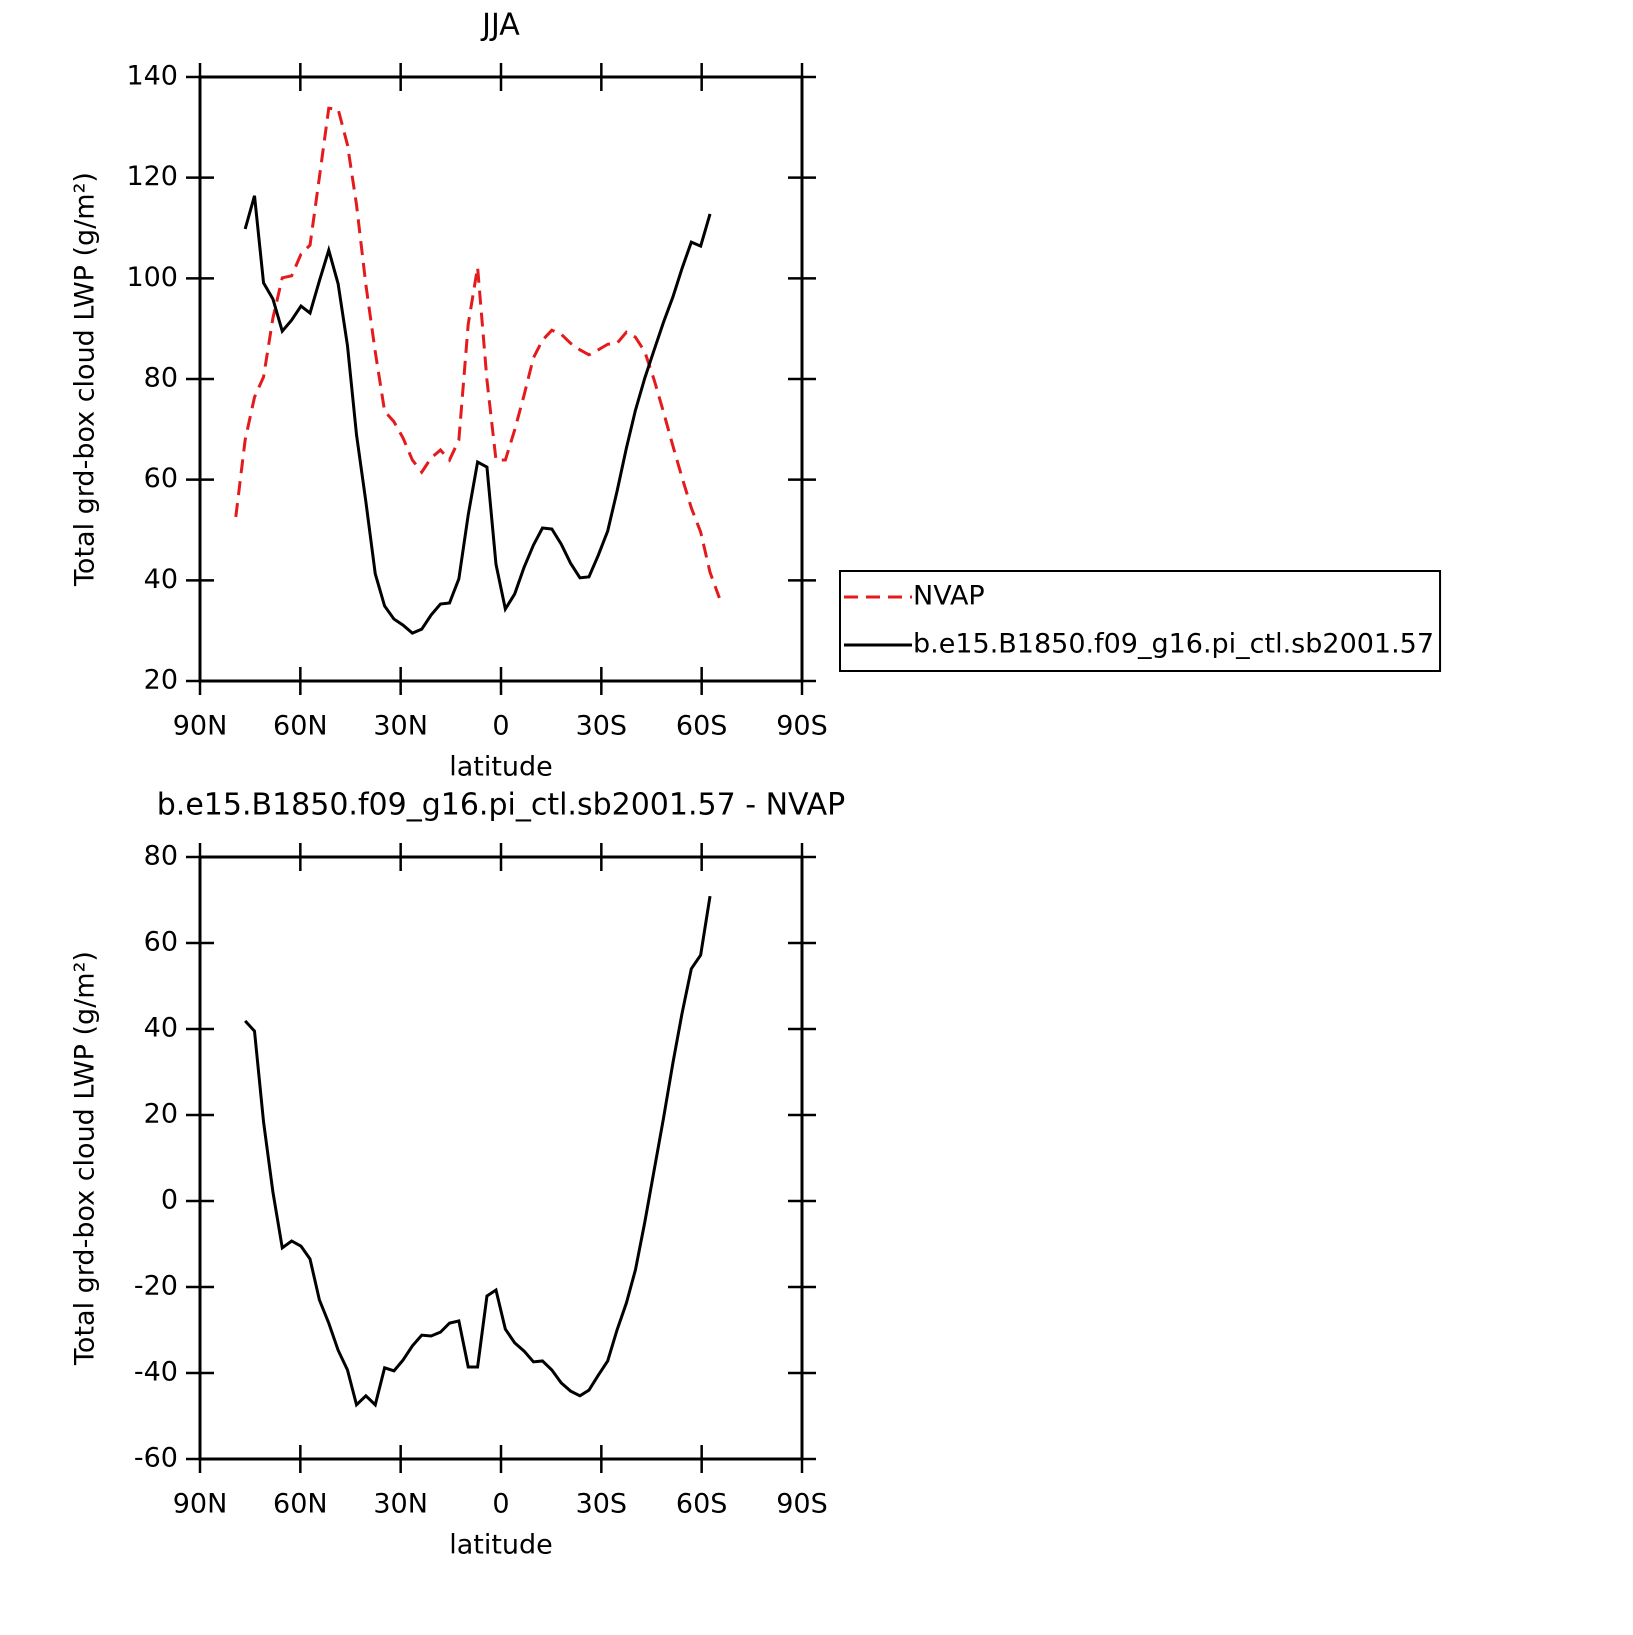 Image resolution: width=1633 pixels, height=1635 pixels. I want to click on y-tick-label: -40, so click(156, 1372).